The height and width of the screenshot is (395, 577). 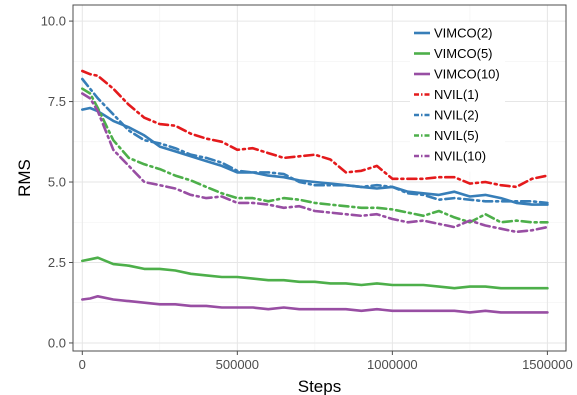 I want to click on legend-label-3: NVIL(1), so click(x=456, y=94).